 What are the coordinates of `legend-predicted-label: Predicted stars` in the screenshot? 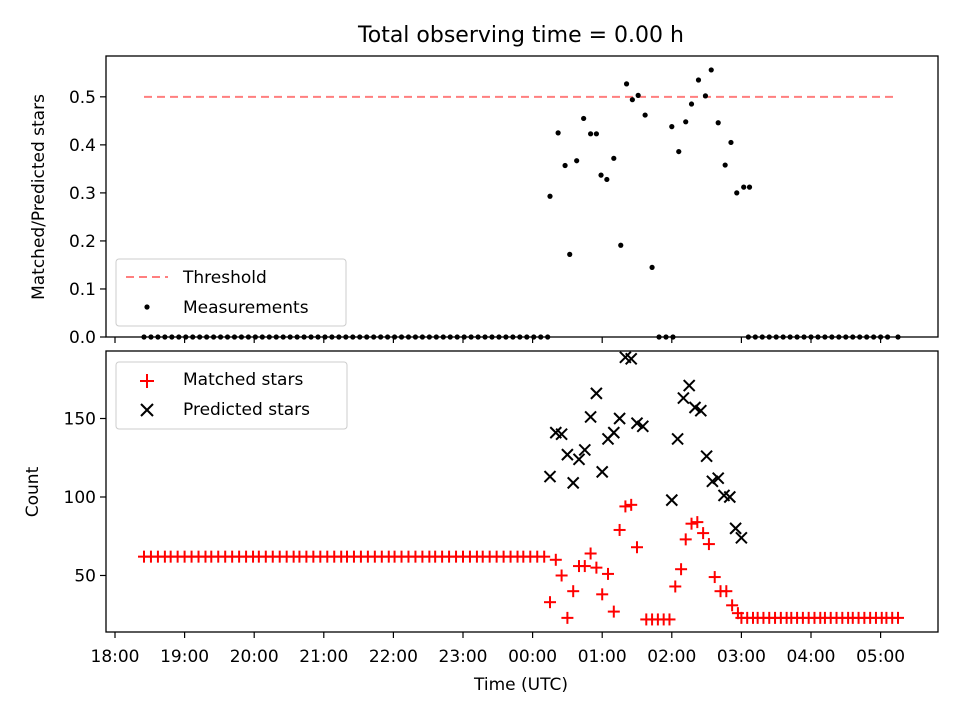 It's located at (246, 410).